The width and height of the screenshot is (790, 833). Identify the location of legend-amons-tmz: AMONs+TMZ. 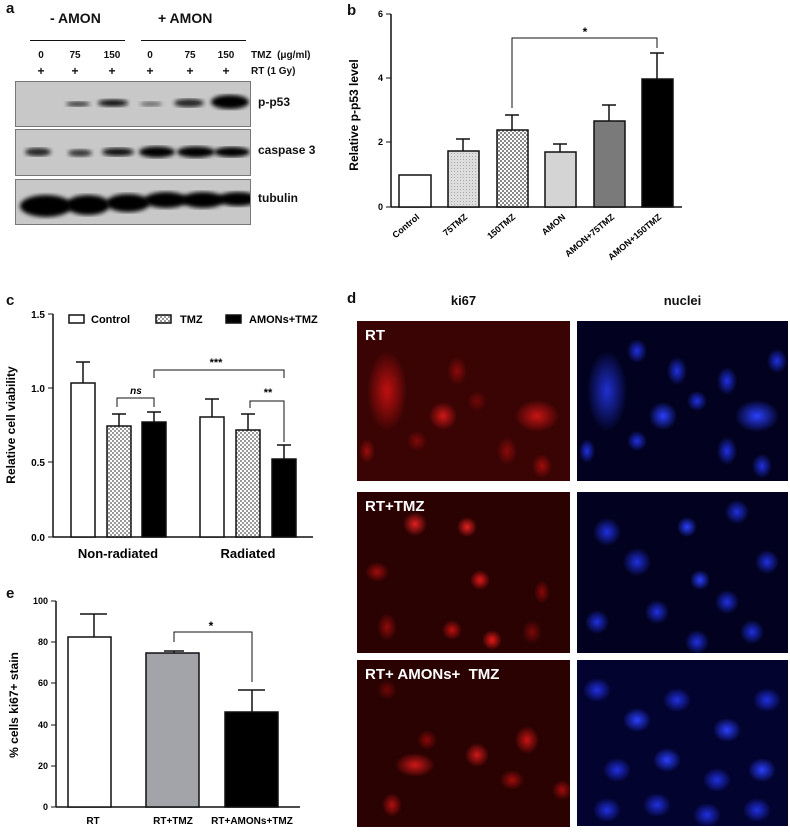
(283, 320).